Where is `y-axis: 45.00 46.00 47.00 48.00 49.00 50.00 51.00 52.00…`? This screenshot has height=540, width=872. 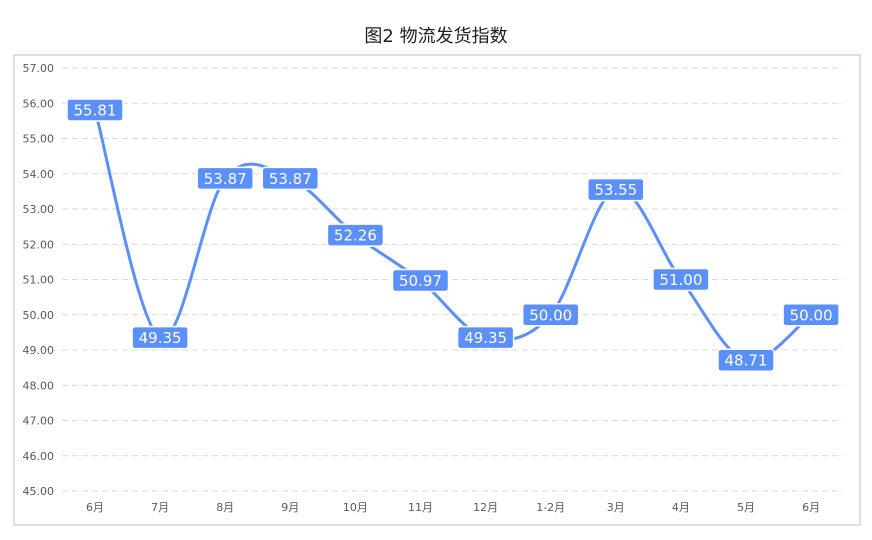
y-axis: 45.00 46.00 47.00 48.00 49.00 50.00 51.00 52.00… is located at coordinates (39, 280).